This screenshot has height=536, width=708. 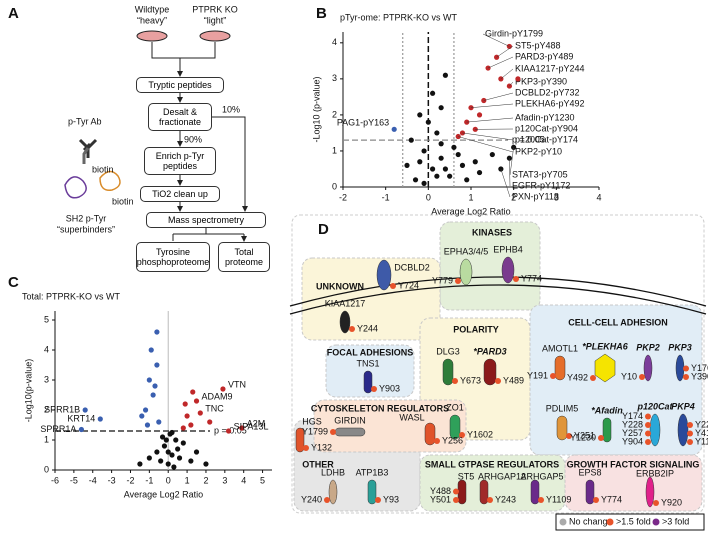 I want to click on y-axis-label: -Log10(p-value), so click(x=28, y=391).